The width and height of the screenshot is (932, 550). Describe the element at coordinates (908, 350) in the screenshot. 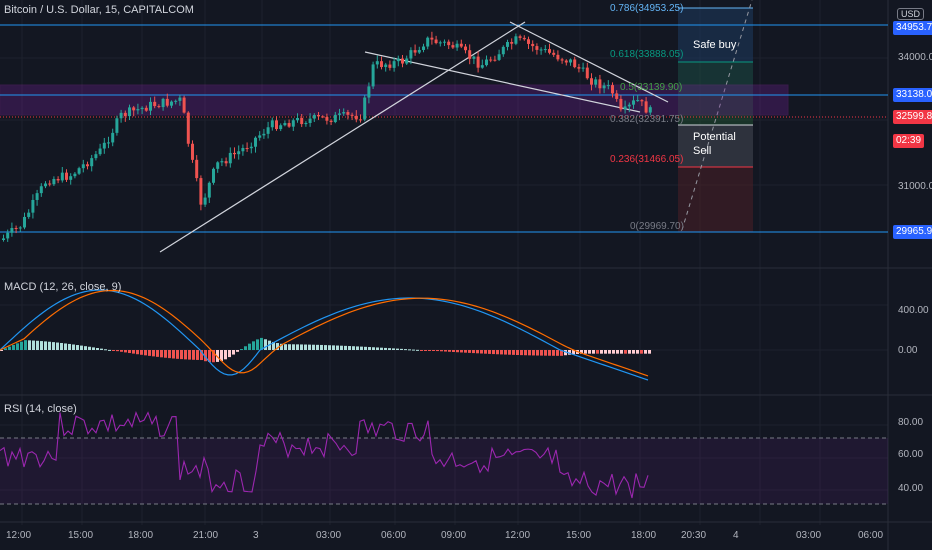

I see `macd-axis-tick: 0.00` at that location.